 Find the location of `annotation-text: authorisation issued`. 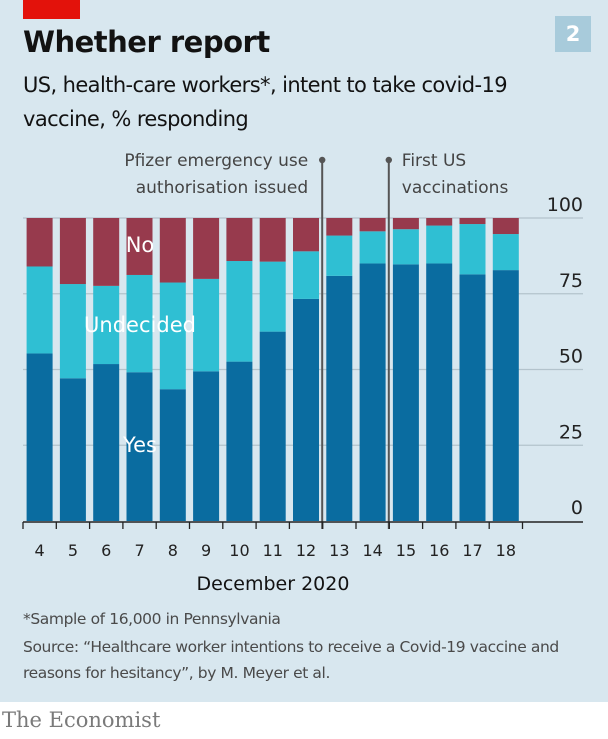

annotation-text: authorisation issued is located at coordinates (222, 188).